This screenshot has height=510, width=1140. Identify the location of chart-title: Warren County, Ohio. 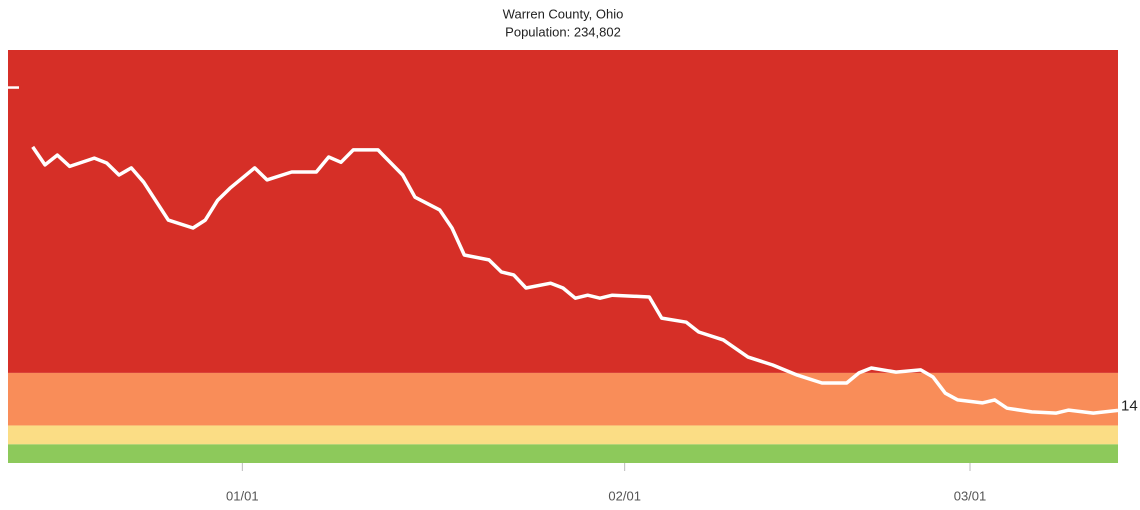
(563, 13).